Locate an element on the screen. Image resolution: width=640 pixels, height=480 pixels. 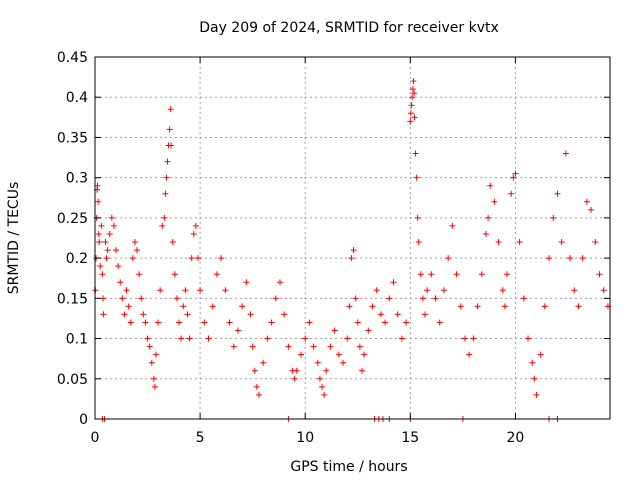
x-tick-label: 10 is located at coordinates (305, 438).